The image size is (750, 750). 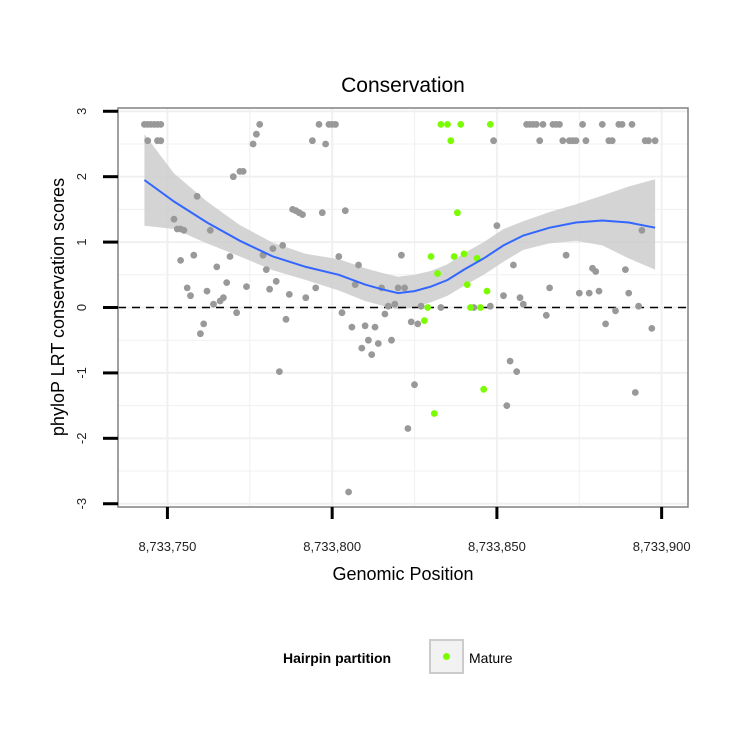 I want to click on legend-key-box, so click(x=446, y=656).